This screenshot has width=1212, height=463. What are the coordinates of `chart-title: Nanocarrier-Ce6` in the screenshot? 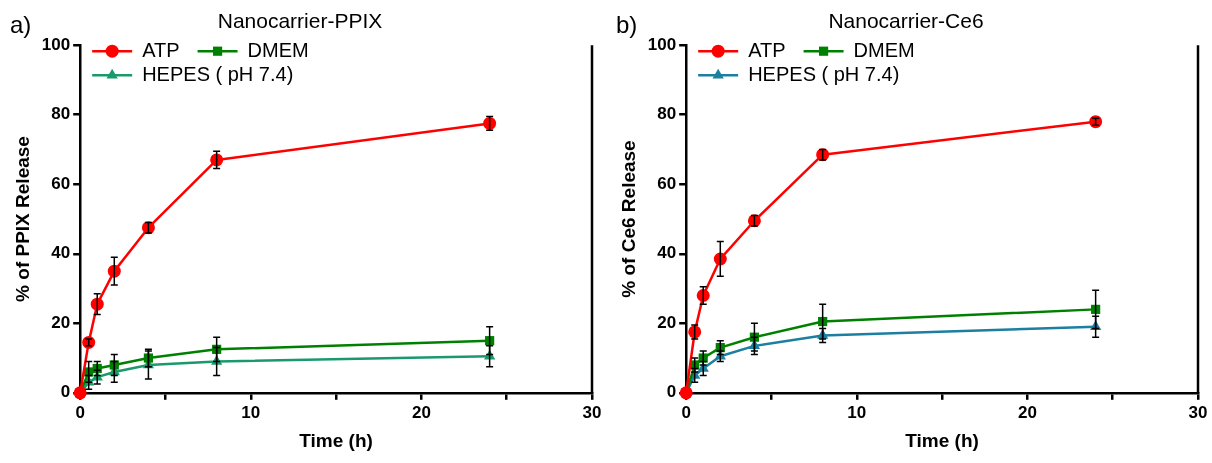 It's located at (906, 21).